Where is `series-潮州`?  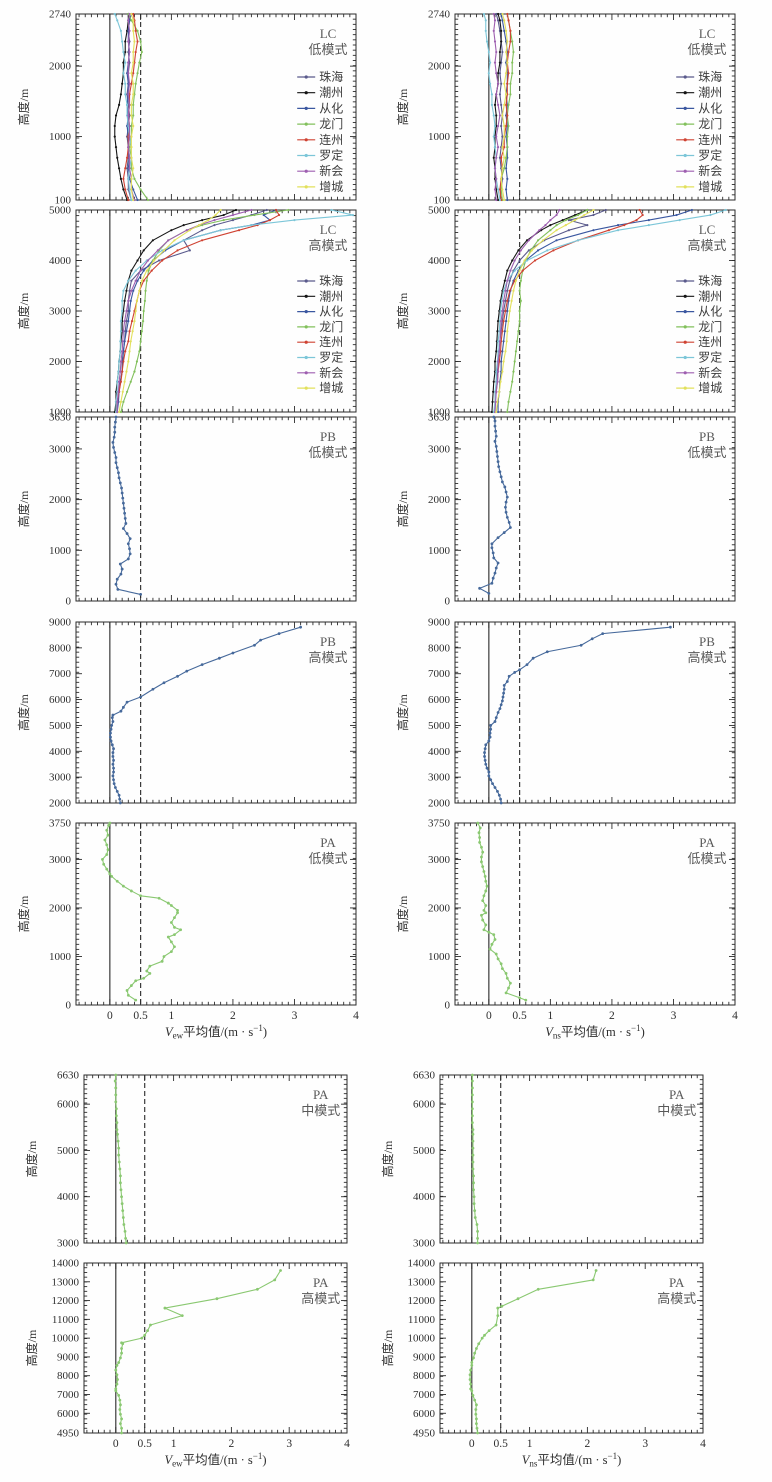 series-潮州 is located at coordinates (539, 311).